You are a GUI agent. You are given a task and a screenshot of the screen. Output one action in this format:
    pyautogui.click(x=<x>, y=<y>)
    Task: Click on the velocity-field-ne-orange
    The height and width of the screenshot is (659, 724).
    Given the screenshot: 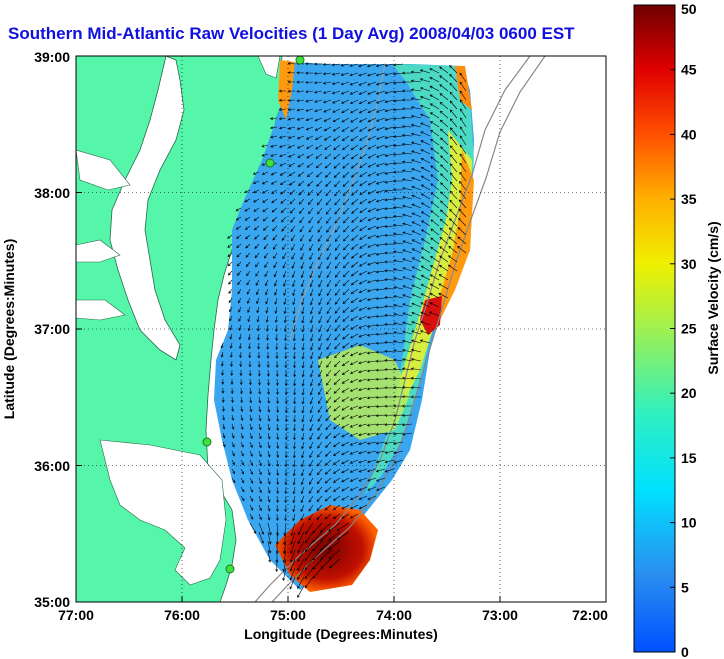 What is the action you would take?
    pyautogui.click(x=463, y=88)
    